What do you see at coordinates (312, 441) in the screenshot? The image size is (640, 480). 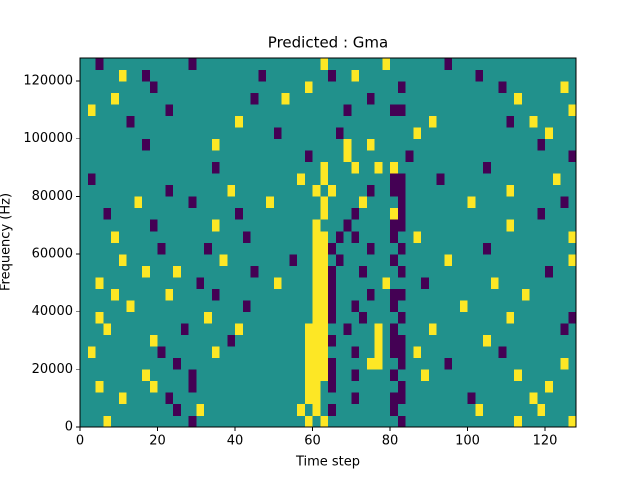 I see `x-tick-label: 60` at bounding box center [312, 441].